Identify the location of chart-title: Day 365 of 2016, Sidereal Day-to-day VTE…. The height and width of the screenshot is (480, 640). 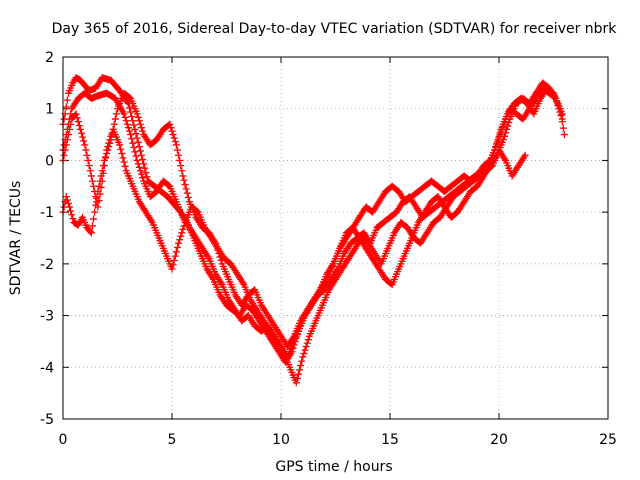
(335, 29).